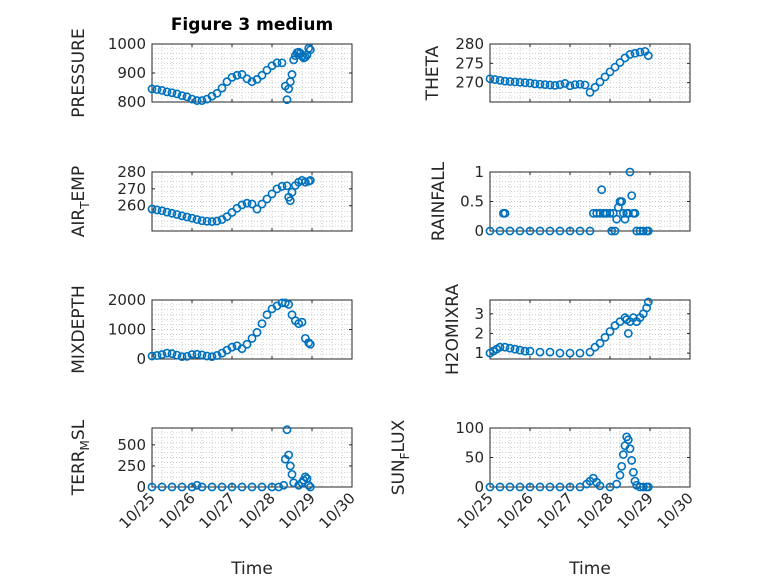  Describe the element at coordinates (141, 487) in the screenshot. I see `y-tick-label: 0` at that location.